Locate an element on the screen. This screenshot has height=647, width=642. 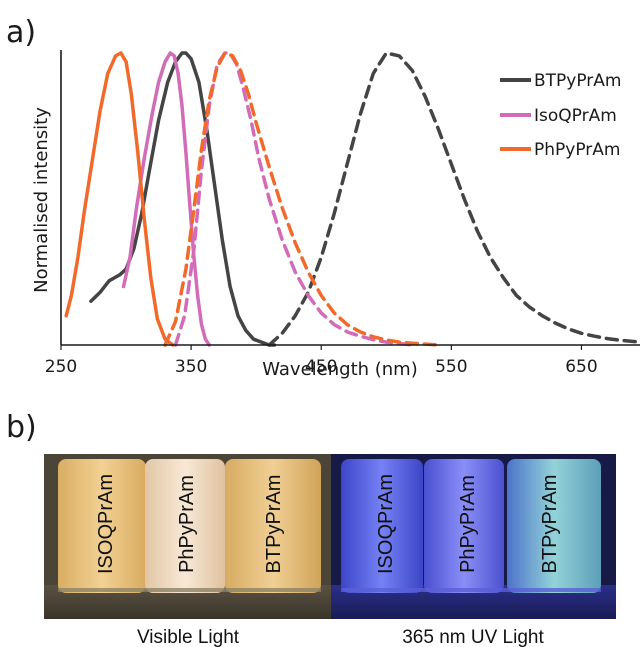
legend: BTPyPrAm IsoQPrAm PhPyPrAm is located at coordinates (561, 115).